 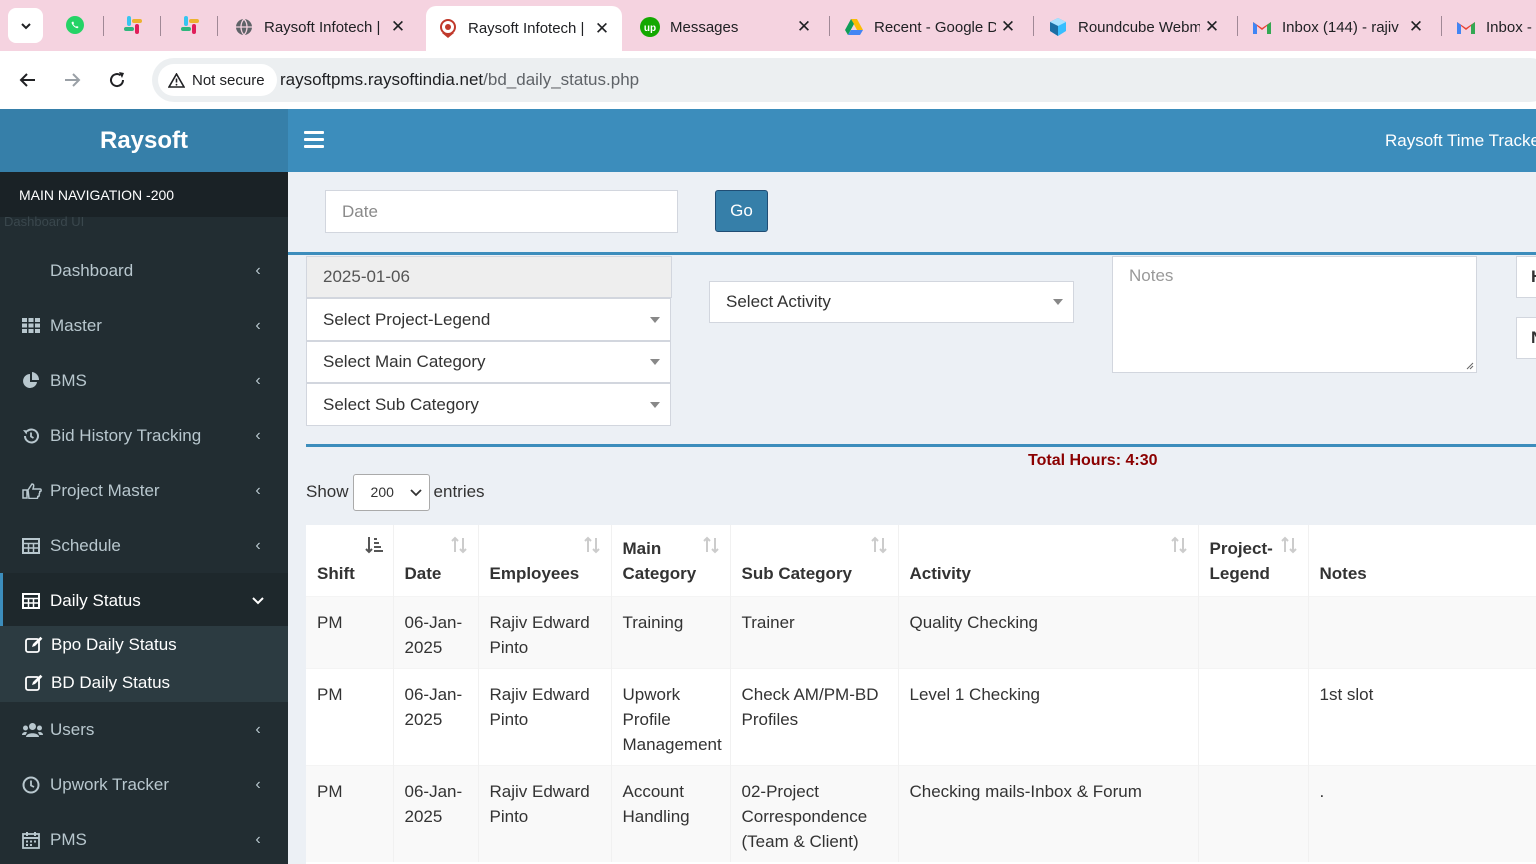 What do you see at coordinates (930, 27) in the screenshot?
I see `browser-tab-google-drive: Recent - Google Dri ✕` at bounding box center [930, 27].